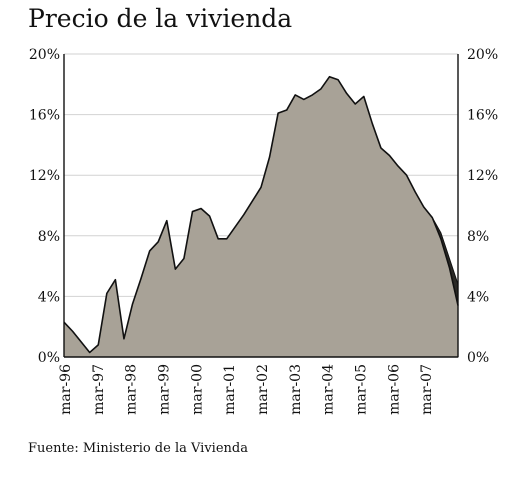 The height and width of the screenshot is (480, 526). I want to click on x-tick-label: mar-07, so click(427, 389).